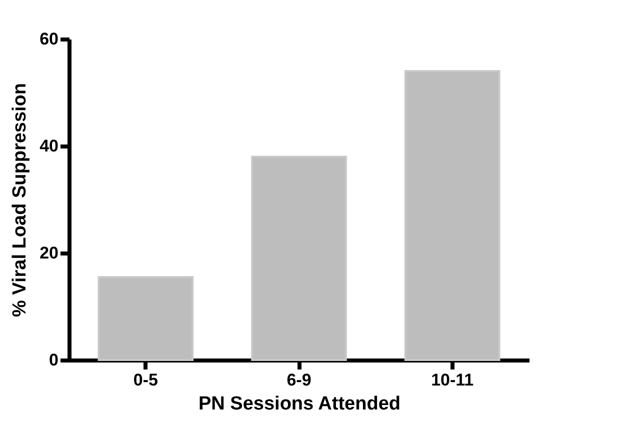 The width and height of the screenshot is (629, 436). Describe the element at coordinates (53, 360) in the screenshot. I see `y-tick-label: 0` at that location.